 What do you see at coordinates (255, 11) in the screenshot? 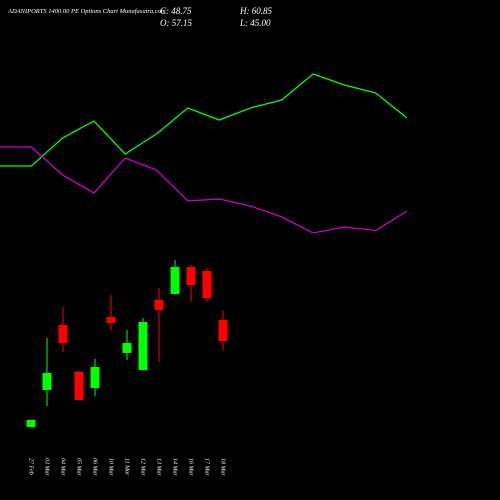
I see `stat-high: H: 60.85` at bounding box center [255, 11].